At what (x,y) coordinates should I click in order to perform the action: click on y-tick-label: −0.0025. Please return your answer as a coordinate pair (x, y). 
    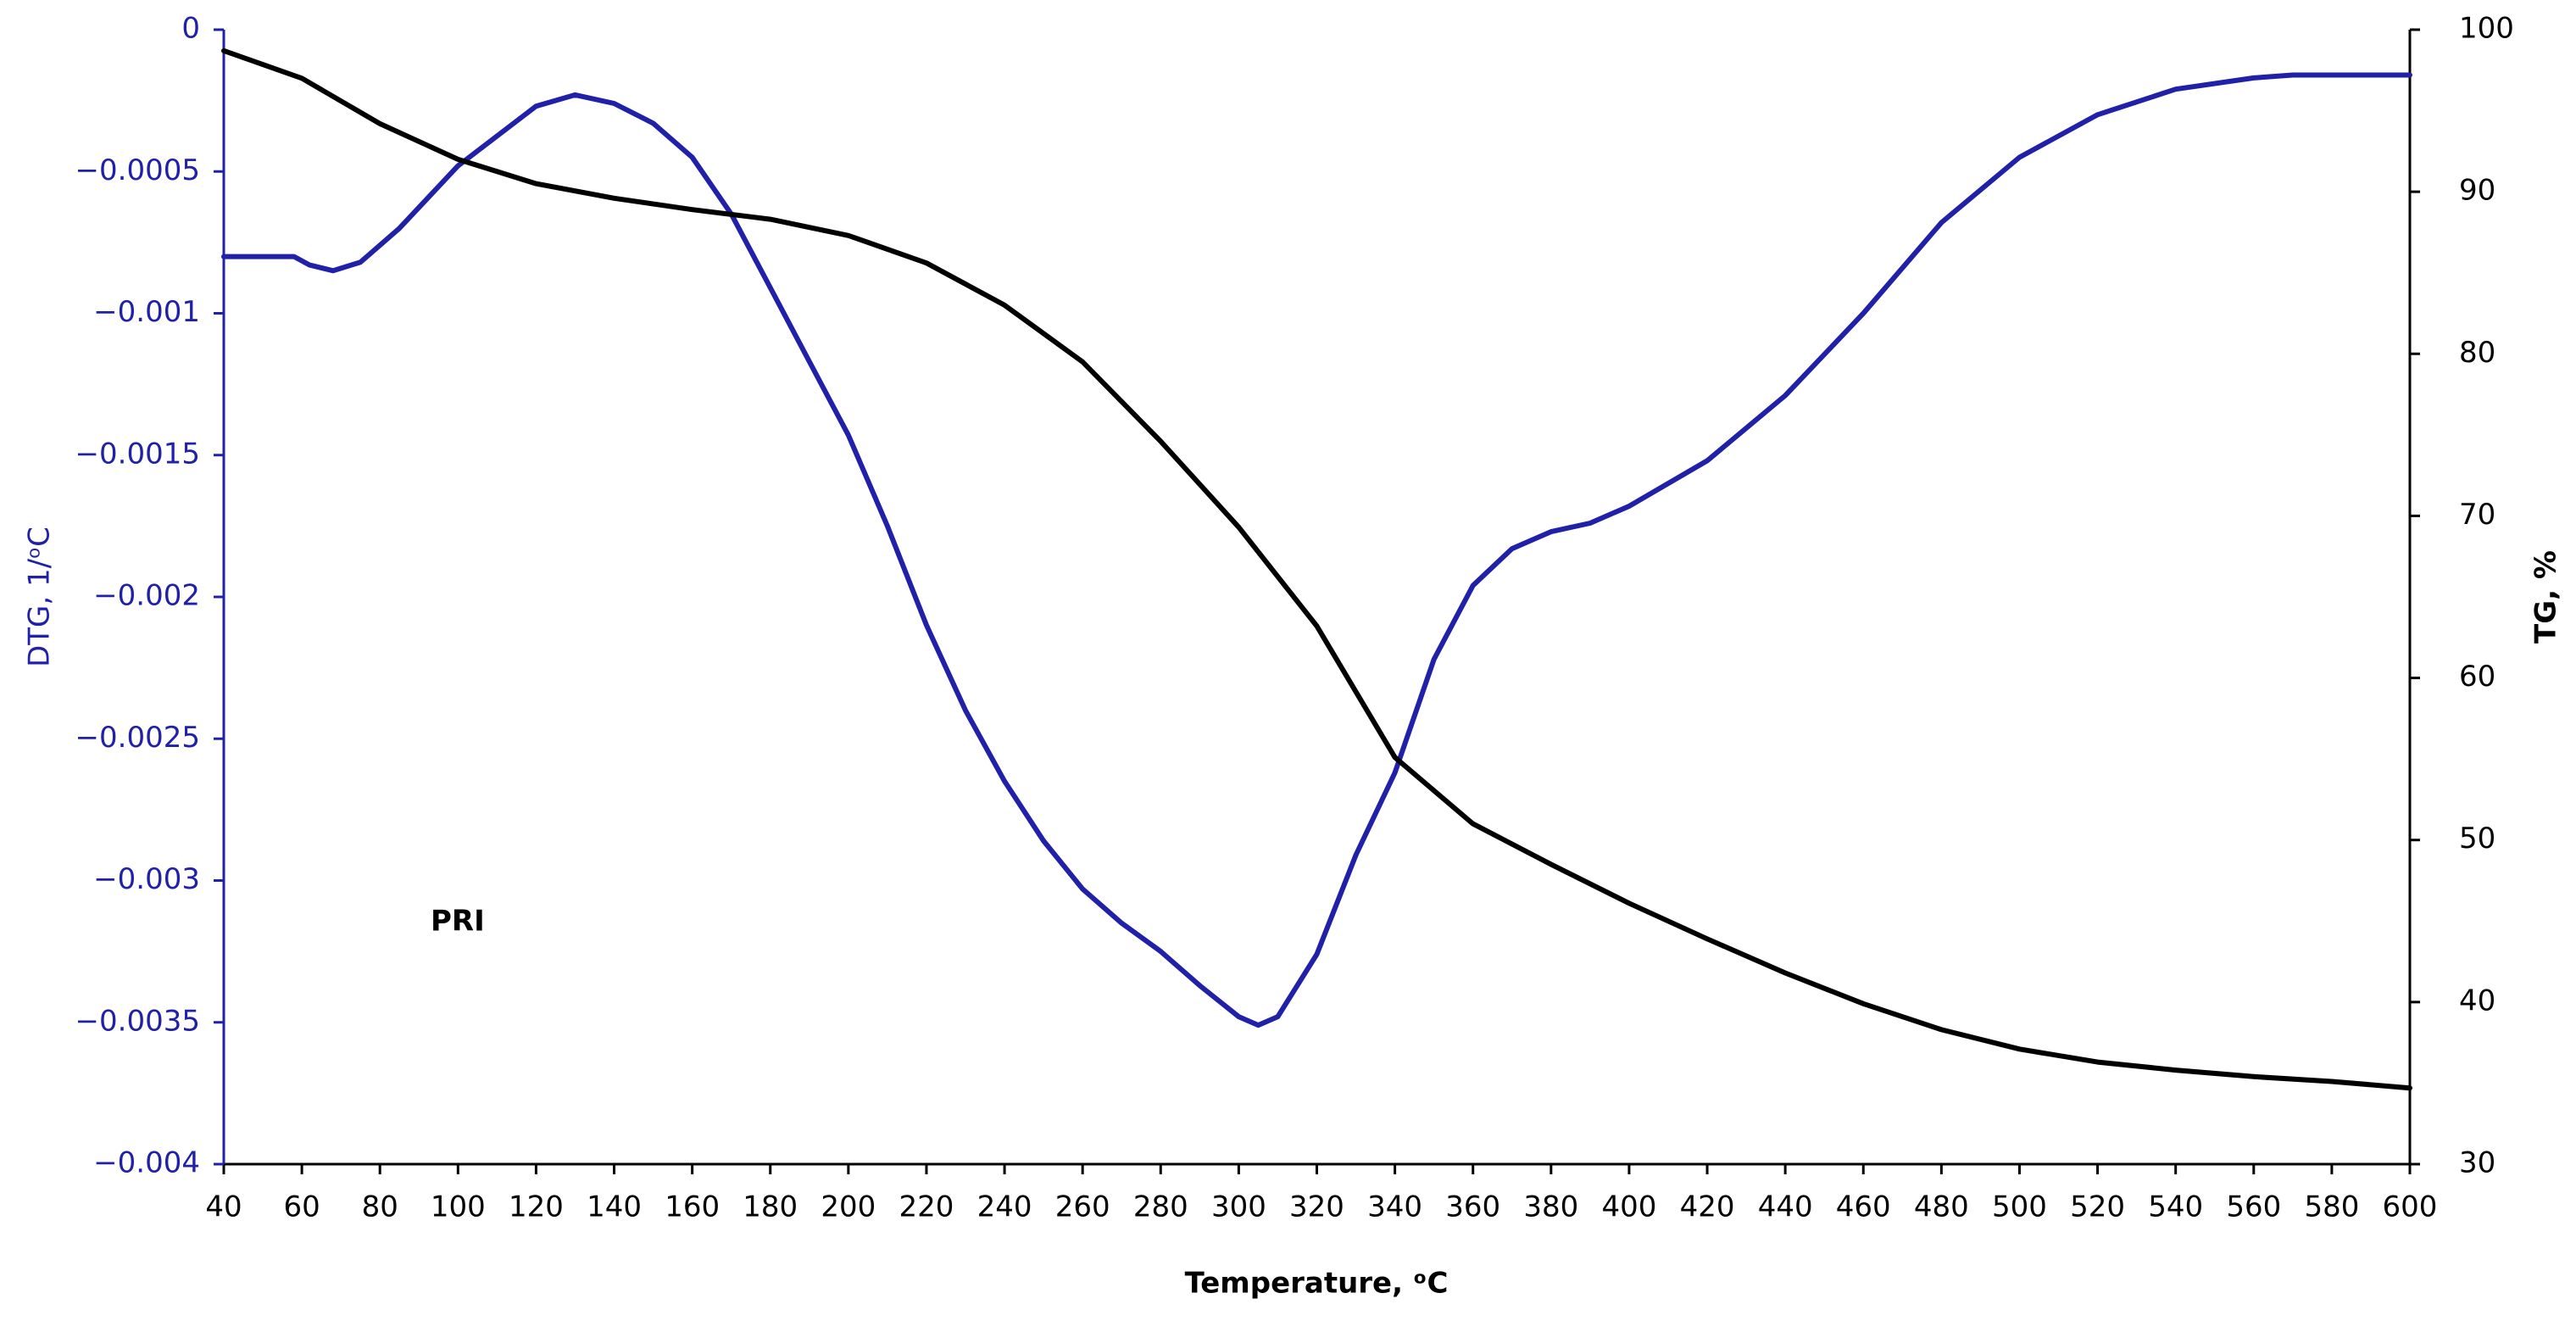
    Looking at the image, I should click on (137, 738).